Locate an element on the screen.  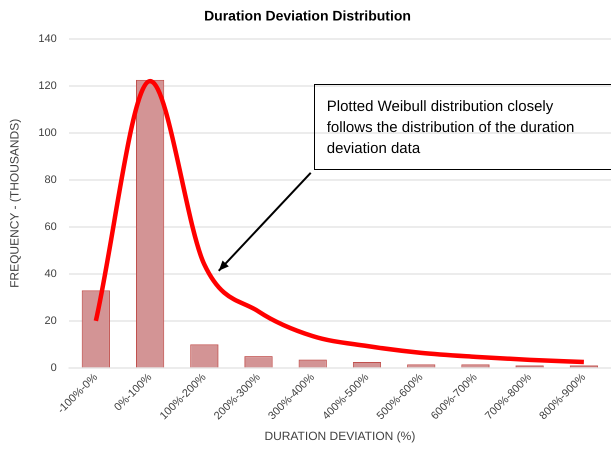
y-tick-label: 120 is located at coordinates (47, 86).